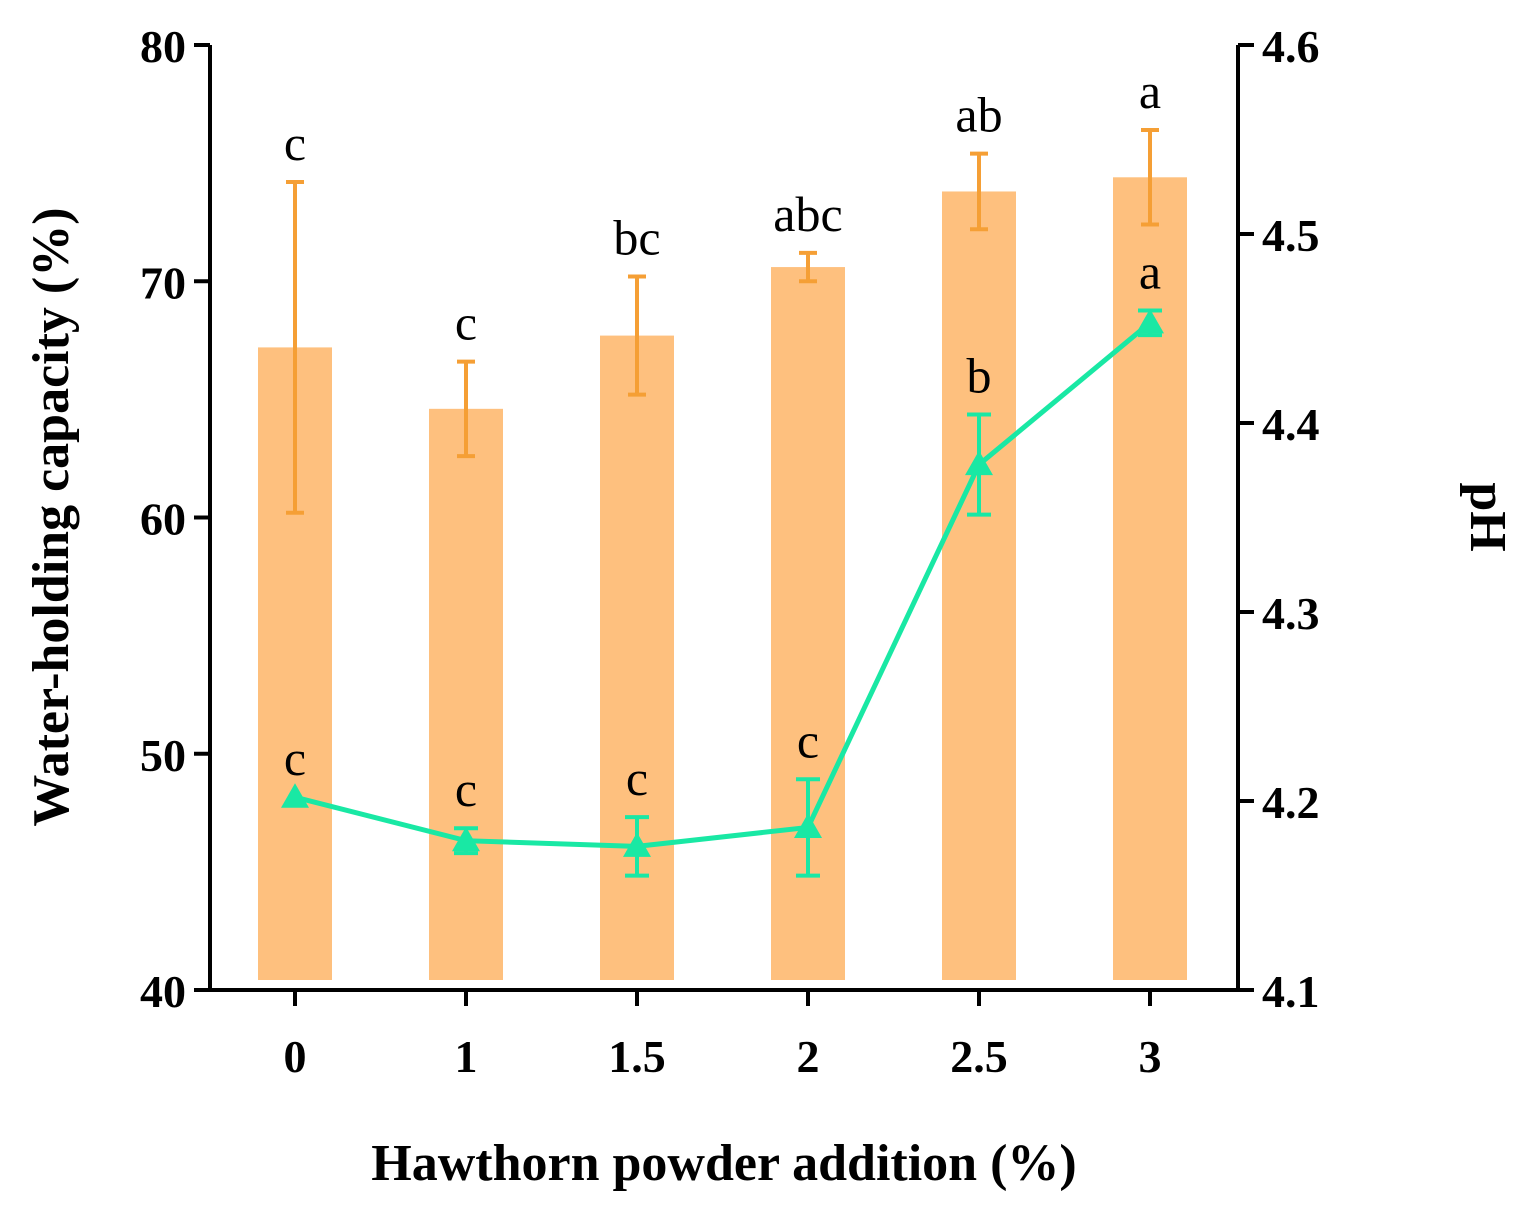 The image size is (1525, 1209). I want to click on x-tick-label-0: 0, so click(295, 1056).